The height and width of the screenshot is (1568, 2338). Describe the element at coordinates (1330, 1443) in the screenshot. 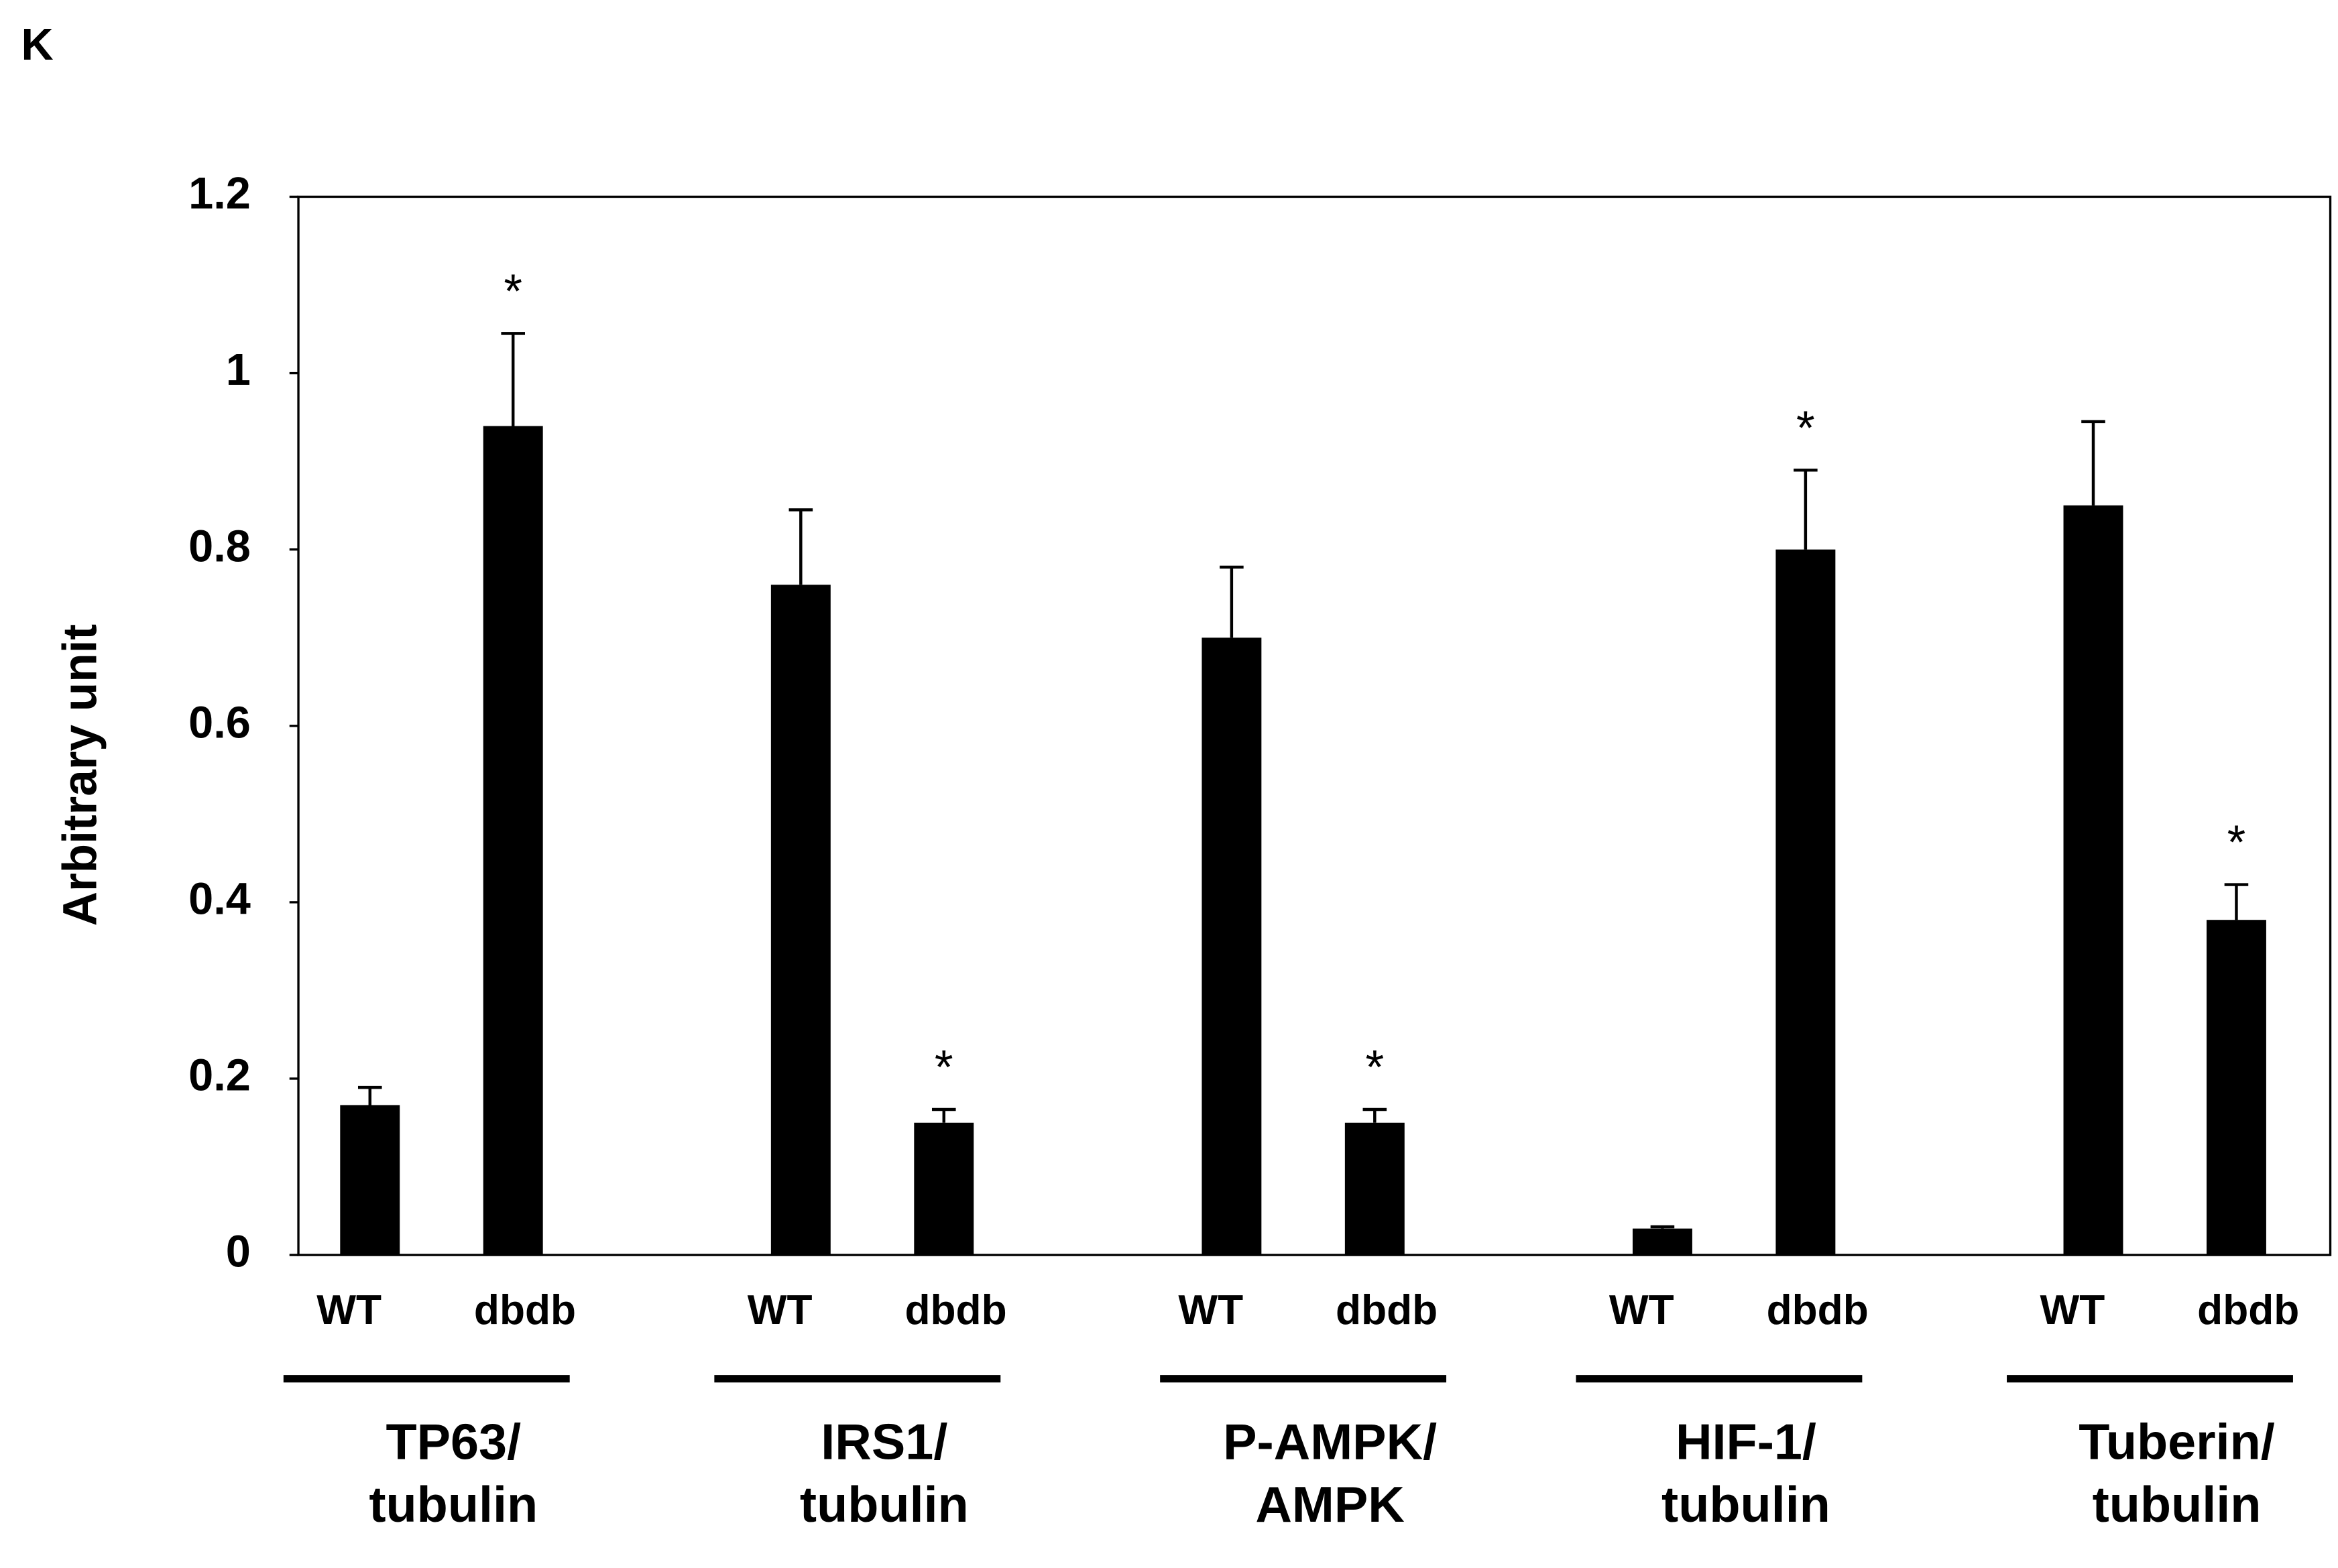

I see `group-label: P-AMPK/` at that location.